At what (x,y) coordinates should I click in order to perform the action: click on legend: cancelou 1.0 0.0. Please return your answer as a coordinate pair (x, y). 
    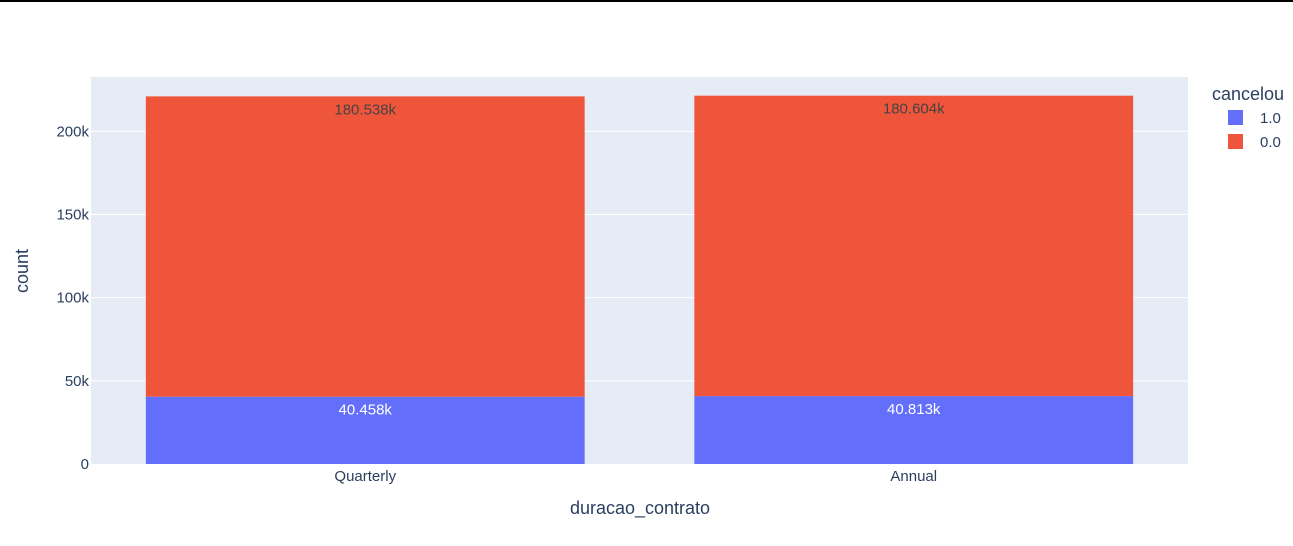
    Looking at the image, I should click on (1248, 117).